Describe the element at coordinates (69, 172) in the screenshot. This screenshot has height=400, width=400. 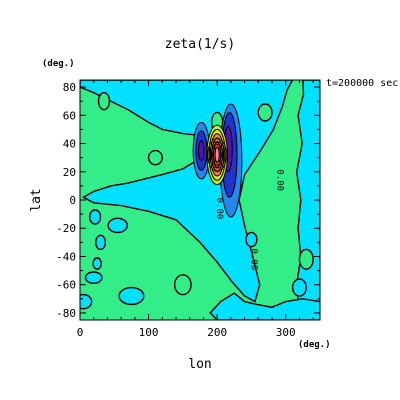
I see `y-tick-label: 20` at that location.